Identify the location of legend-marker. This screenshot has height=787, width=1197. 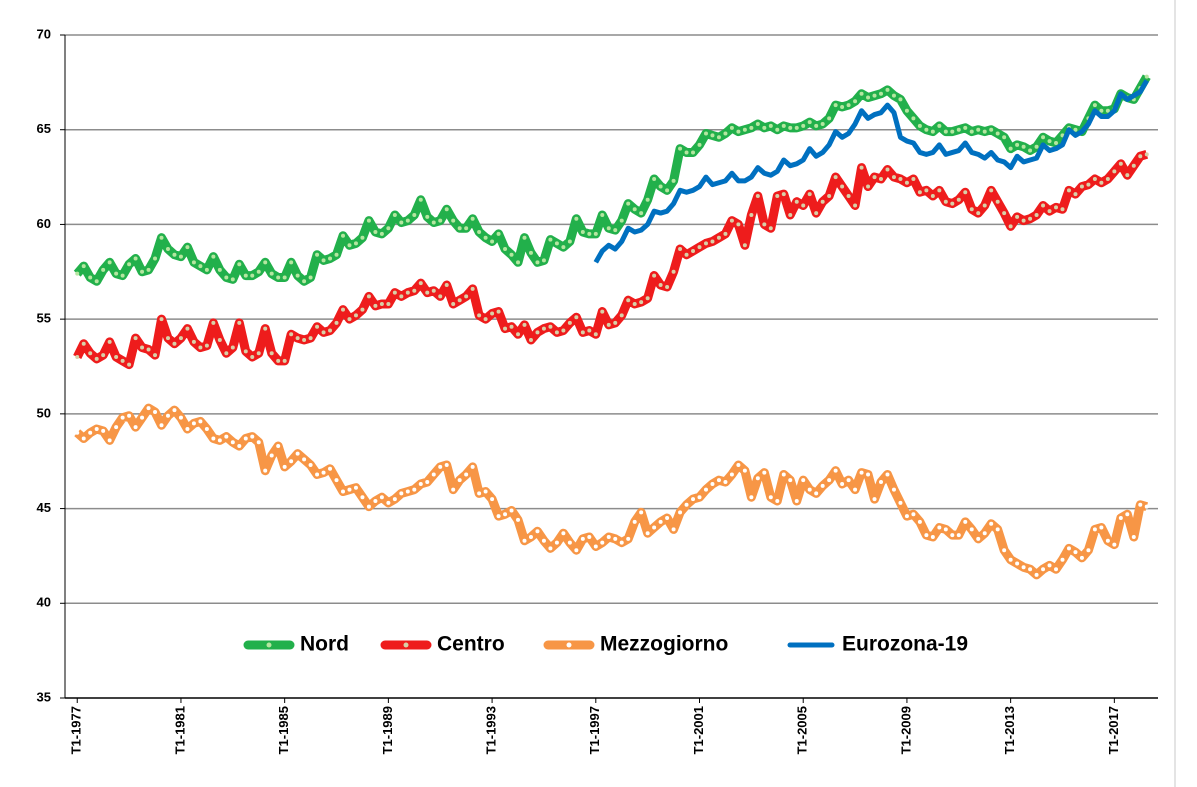
(569, 645).